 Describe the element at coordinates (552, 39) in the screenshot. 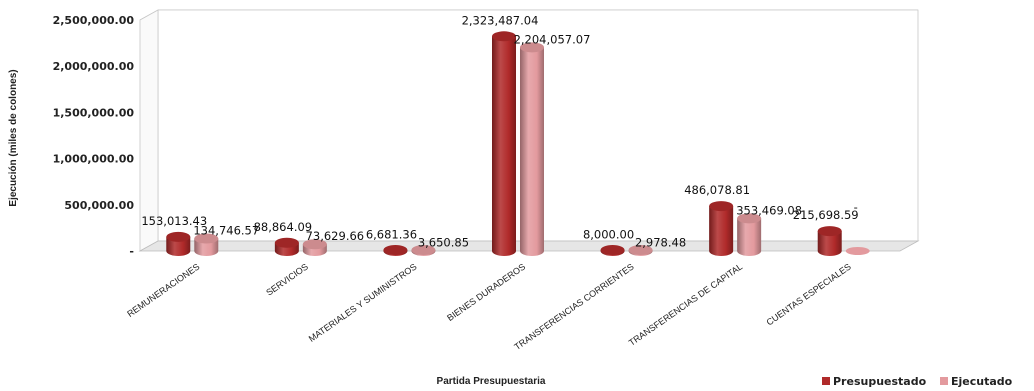

I see `data-label: 2,204,057.07` at that location.